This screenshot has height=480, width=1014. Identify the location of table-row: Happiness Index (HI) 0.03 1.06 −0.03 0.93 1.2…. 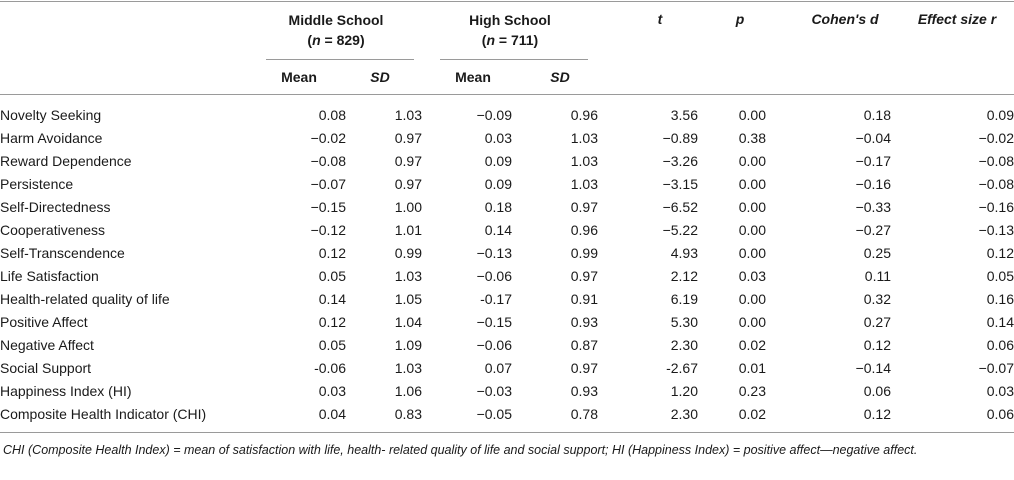
(507, 391).